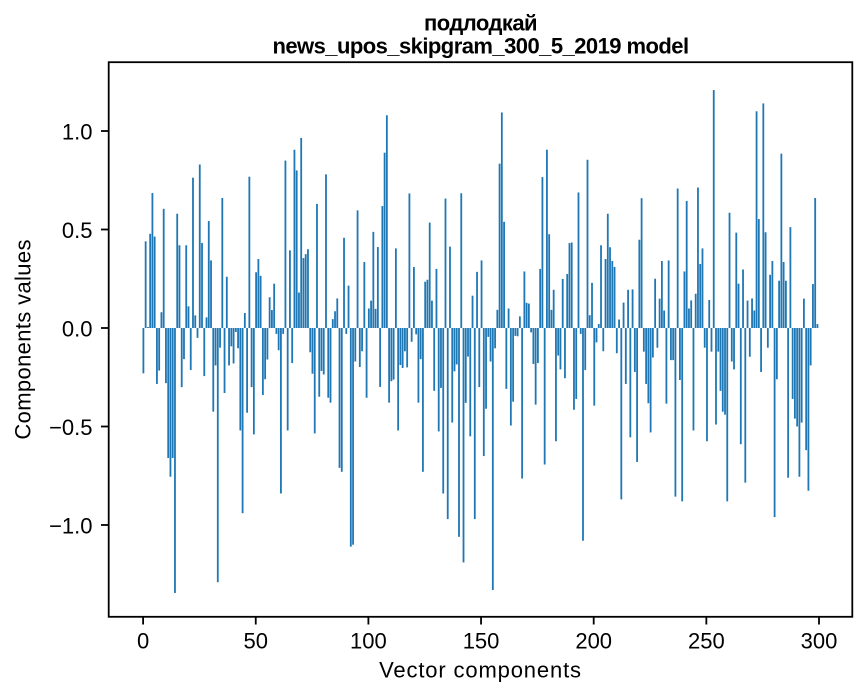 The width and height of the screenshot is (867, 696). Describe the element at coordinates (480, 45) in the screenshot. I see `svg-text:news_upos_skipgram_300_5_2019: news_upos_skipgram_300_5_2019 model` at that location.